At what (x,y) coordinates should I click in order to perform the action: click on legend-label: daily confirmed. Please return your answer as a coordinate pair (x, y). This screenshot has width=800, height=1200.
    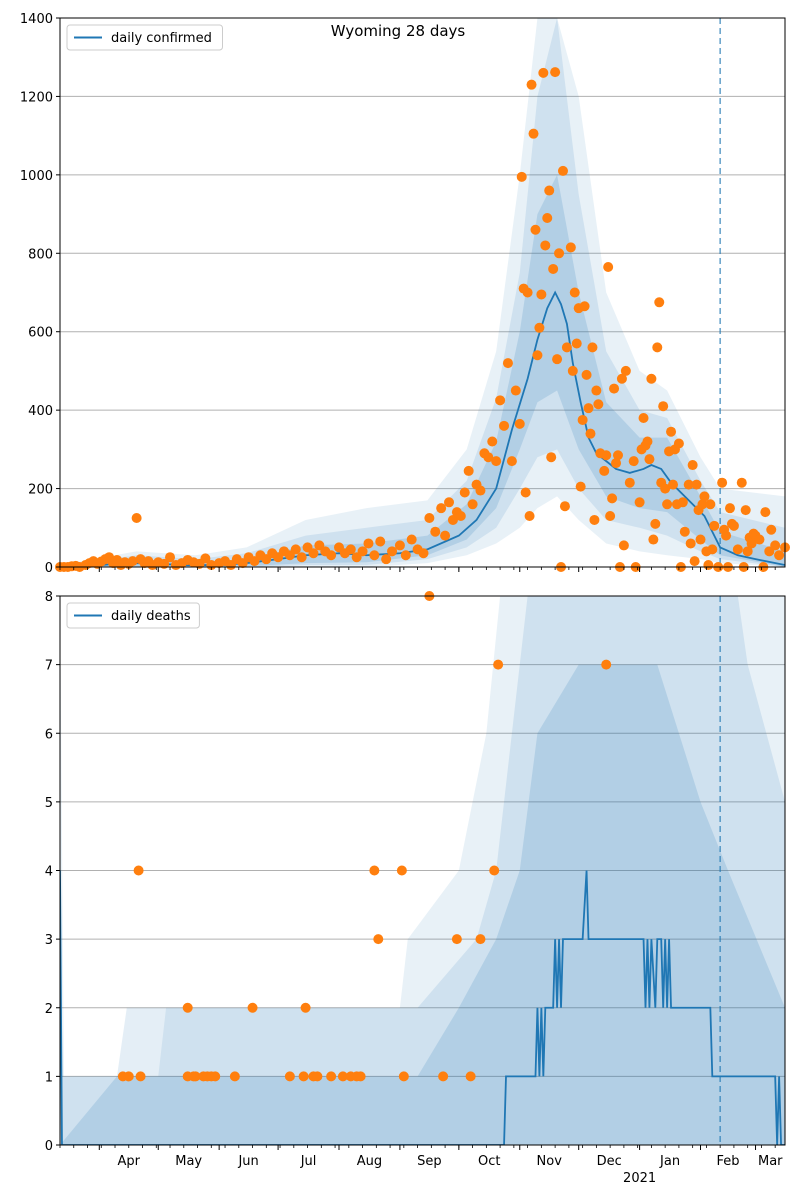
    Looking at the image, I should click on (161, 38).